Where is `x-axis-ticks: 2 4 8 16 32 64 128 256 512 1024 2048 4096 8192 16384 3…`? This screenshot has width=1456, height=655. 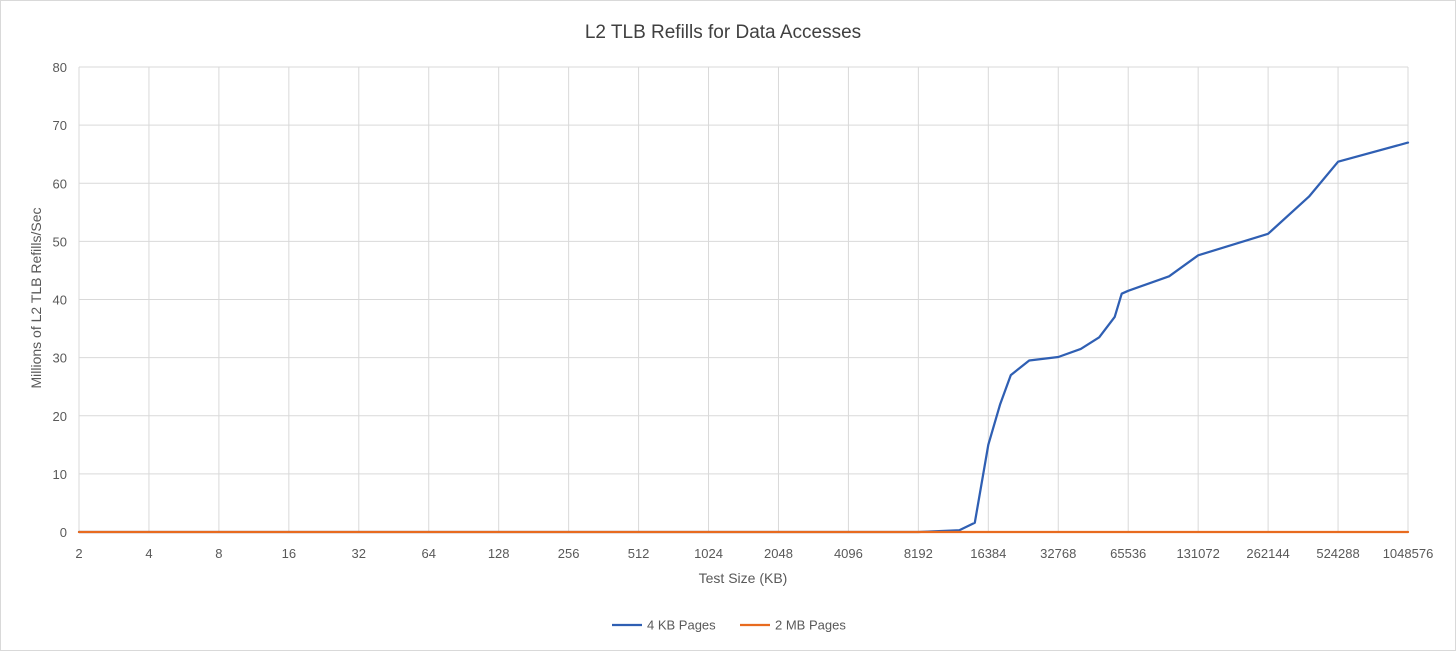 x-axis-ticks: 2 4 8 16 32 64 128 256 512 1024 2048 4096 8192 16384 3… is located at coordinates (754, 553).